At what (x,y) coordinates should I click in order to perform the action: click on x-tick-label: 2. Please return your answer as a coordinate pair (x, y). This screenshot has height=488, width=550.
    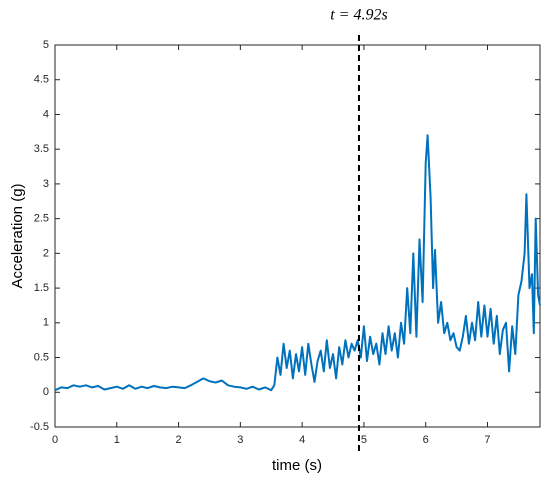
    Looking at the image, I should click on (179, 440).